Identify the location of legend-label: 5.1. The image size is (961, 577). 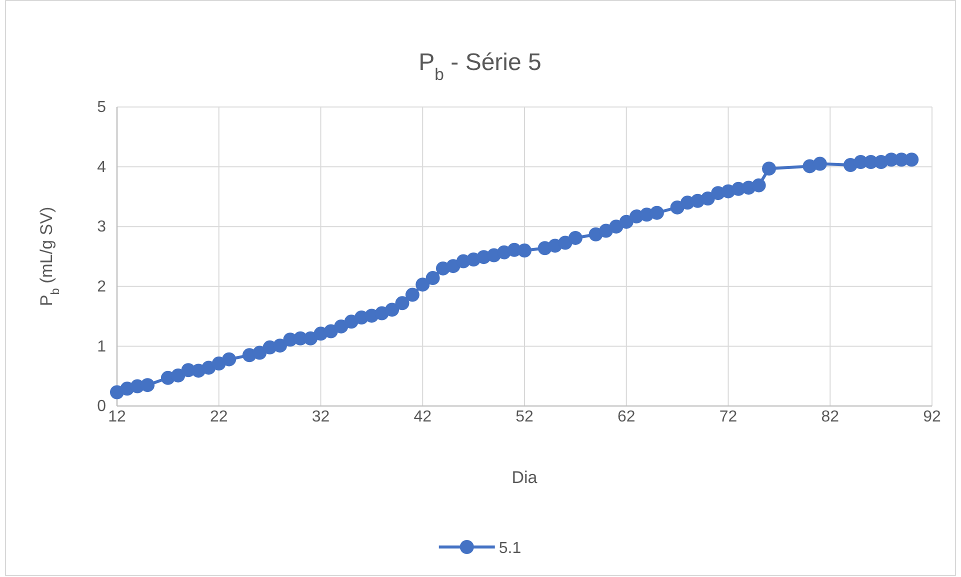
(510, 548).